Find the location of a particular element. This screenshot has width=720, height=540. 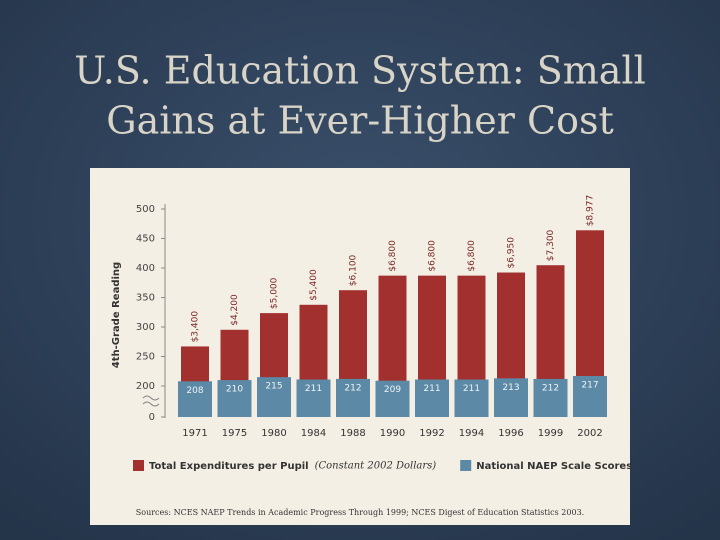

value-label: 210 is located at coordinates (234, 390).